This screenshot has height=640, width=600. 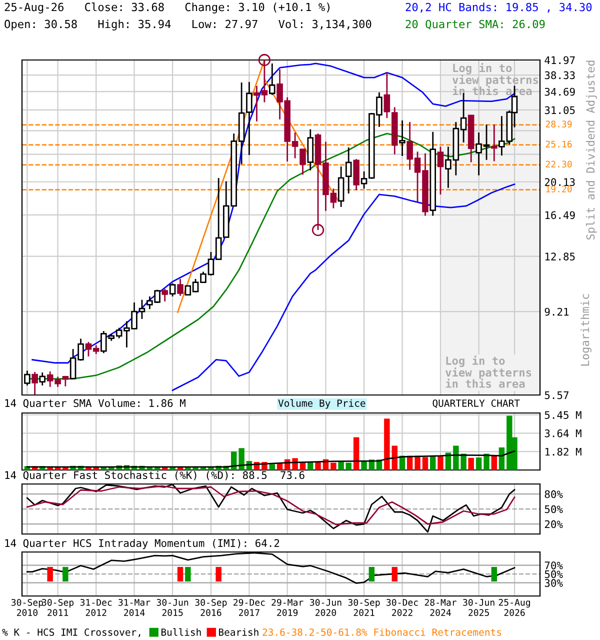 I want to click on x-tick-label: 28-Mar 2024, so click(x=440, y=607).